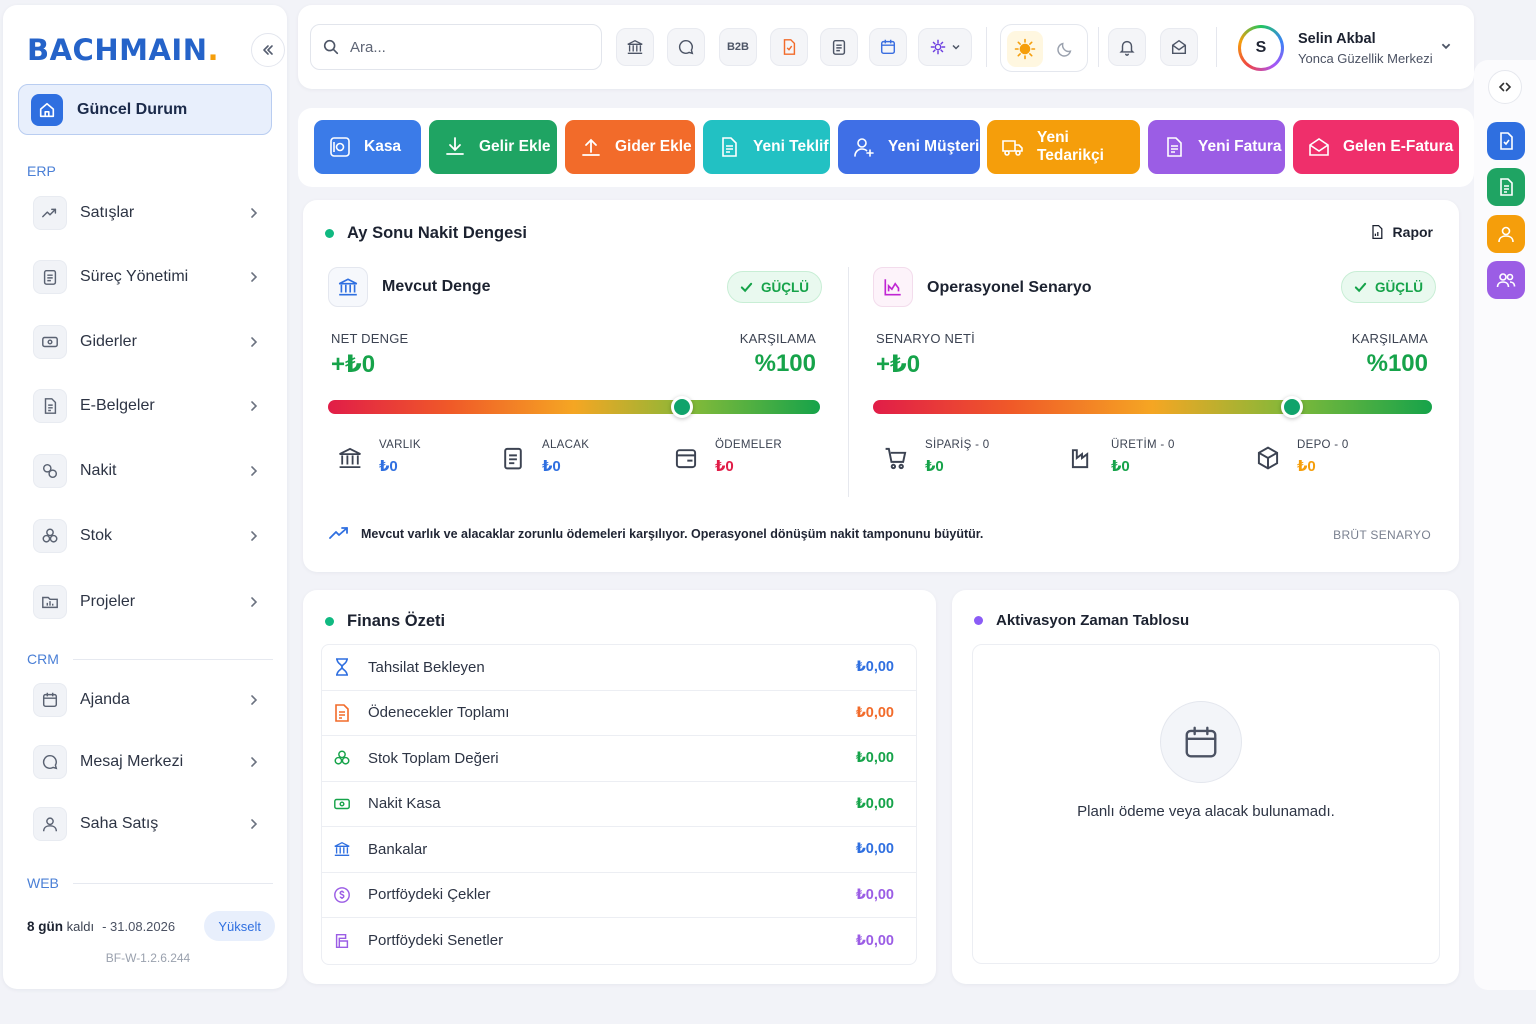 The width and height of the screenshot is (1536, 1024). I want to click on theme-toggle, so click(1044, 48).